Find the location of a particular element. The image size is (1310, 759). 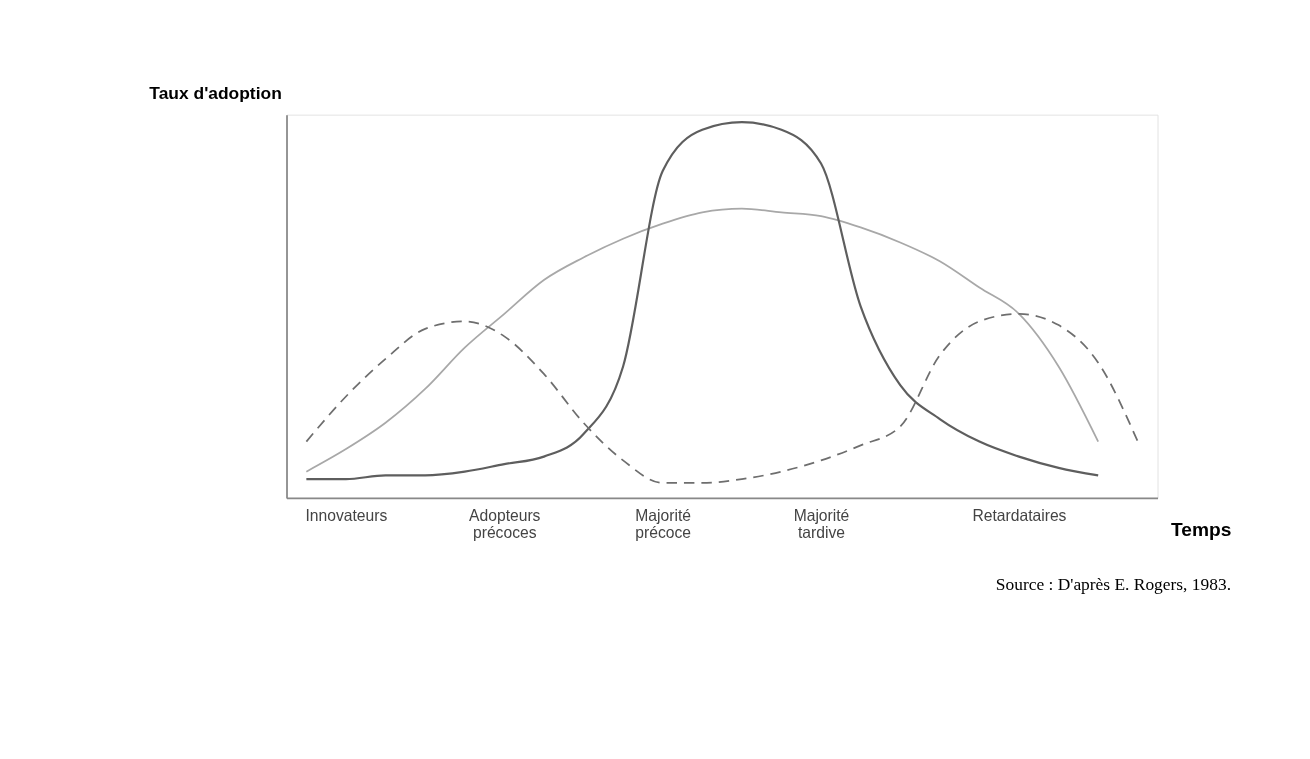

x-tick-label: Adopteurs précoces is located at coordinates (505, 524).